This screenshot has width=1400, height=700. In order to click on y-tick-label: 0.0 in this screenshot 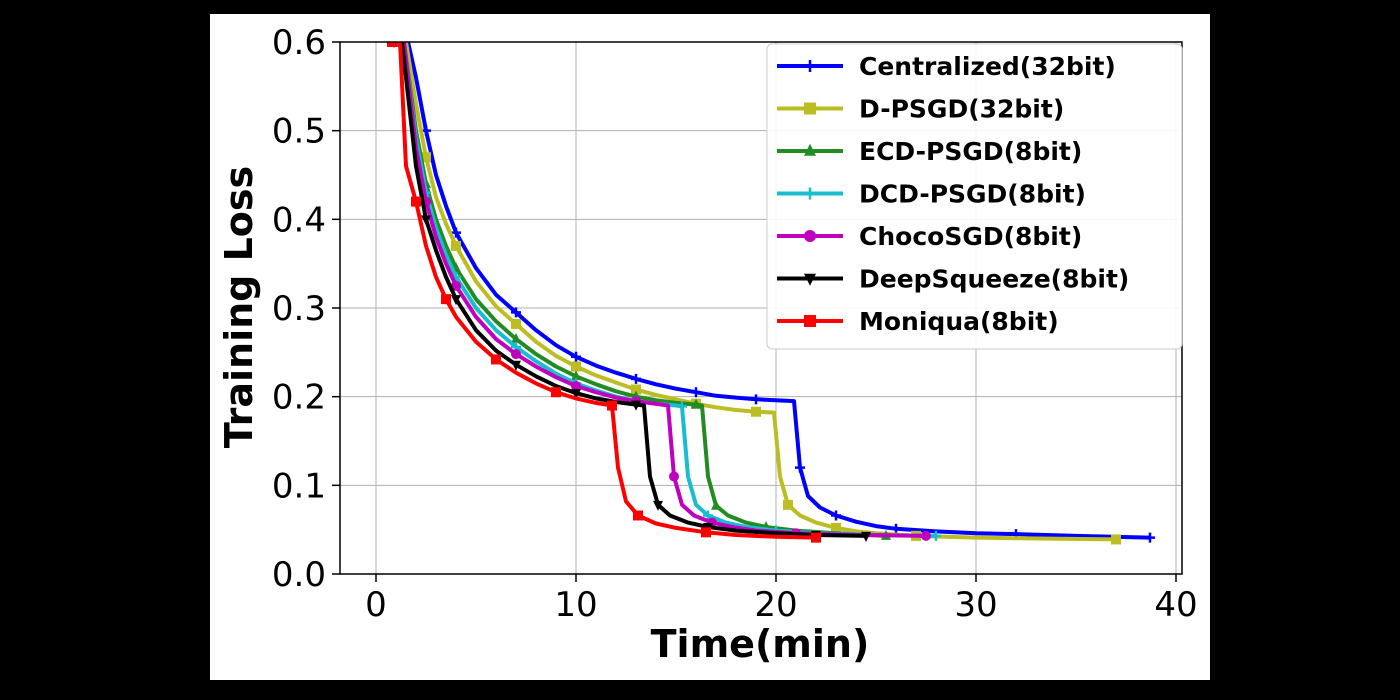, I will do `click(299, 575)`.